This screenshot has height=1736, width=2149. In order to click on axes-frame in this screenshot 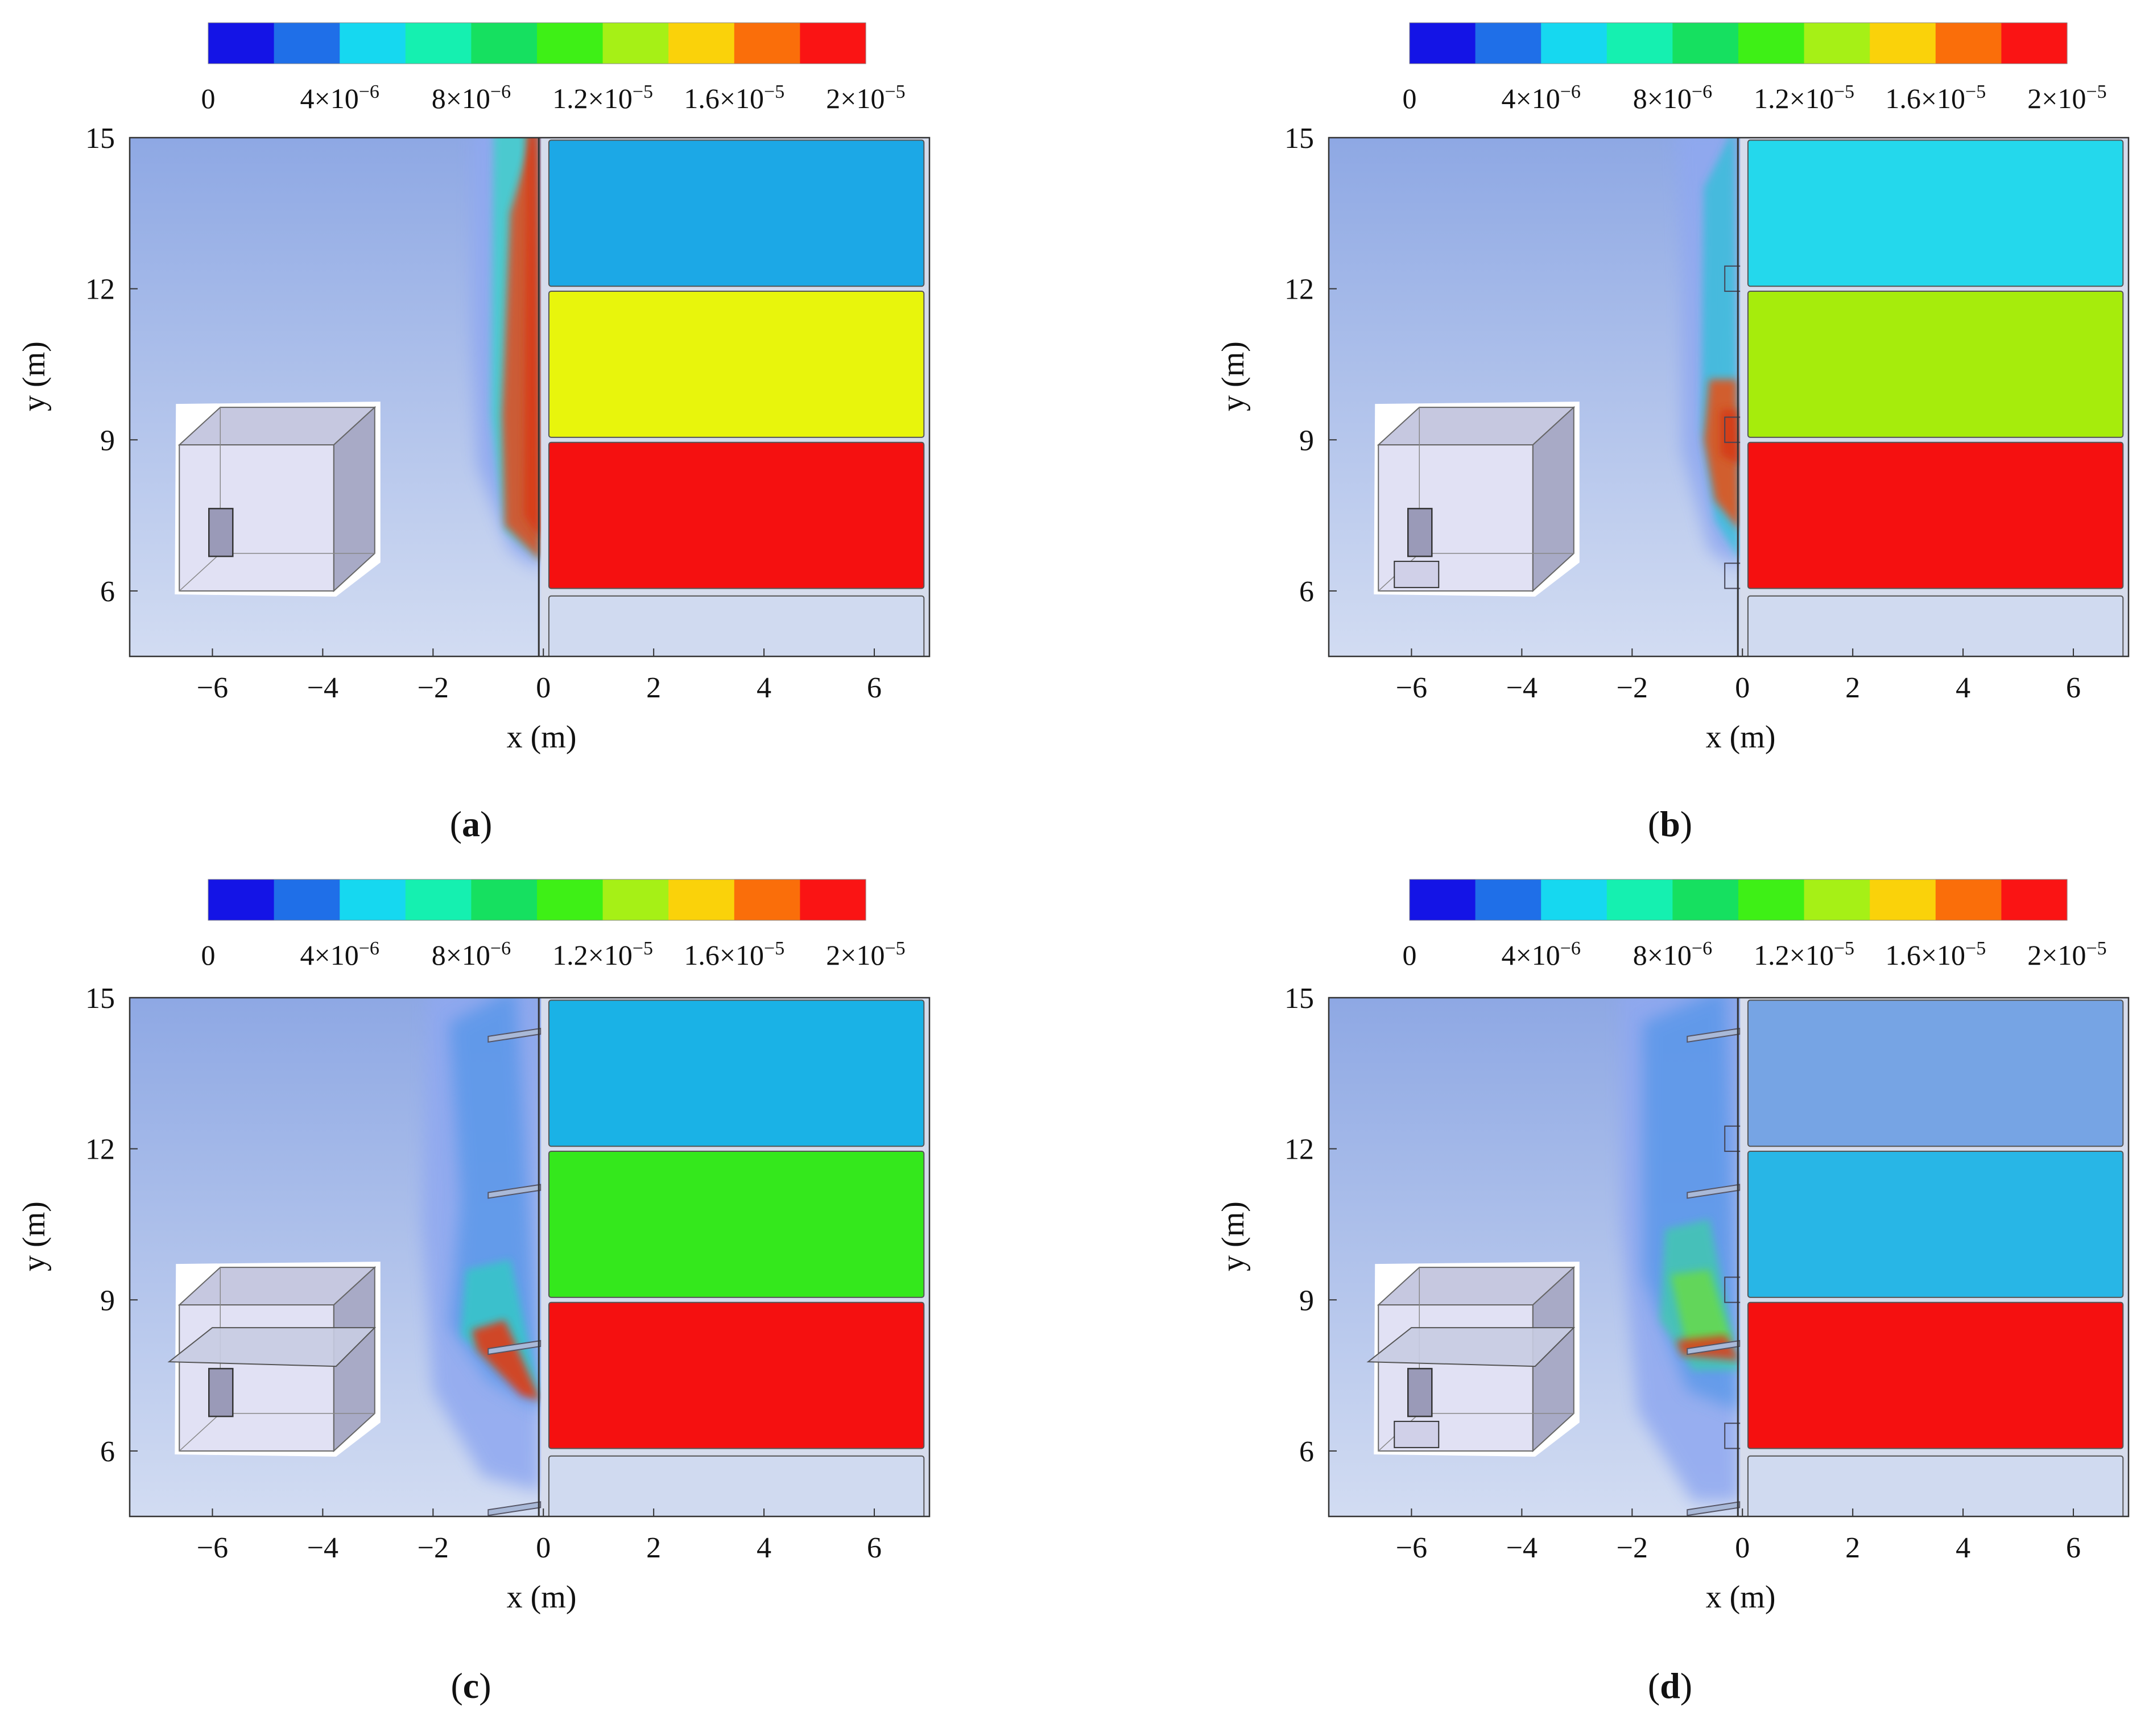, I will do `click(1729, 1257)`.